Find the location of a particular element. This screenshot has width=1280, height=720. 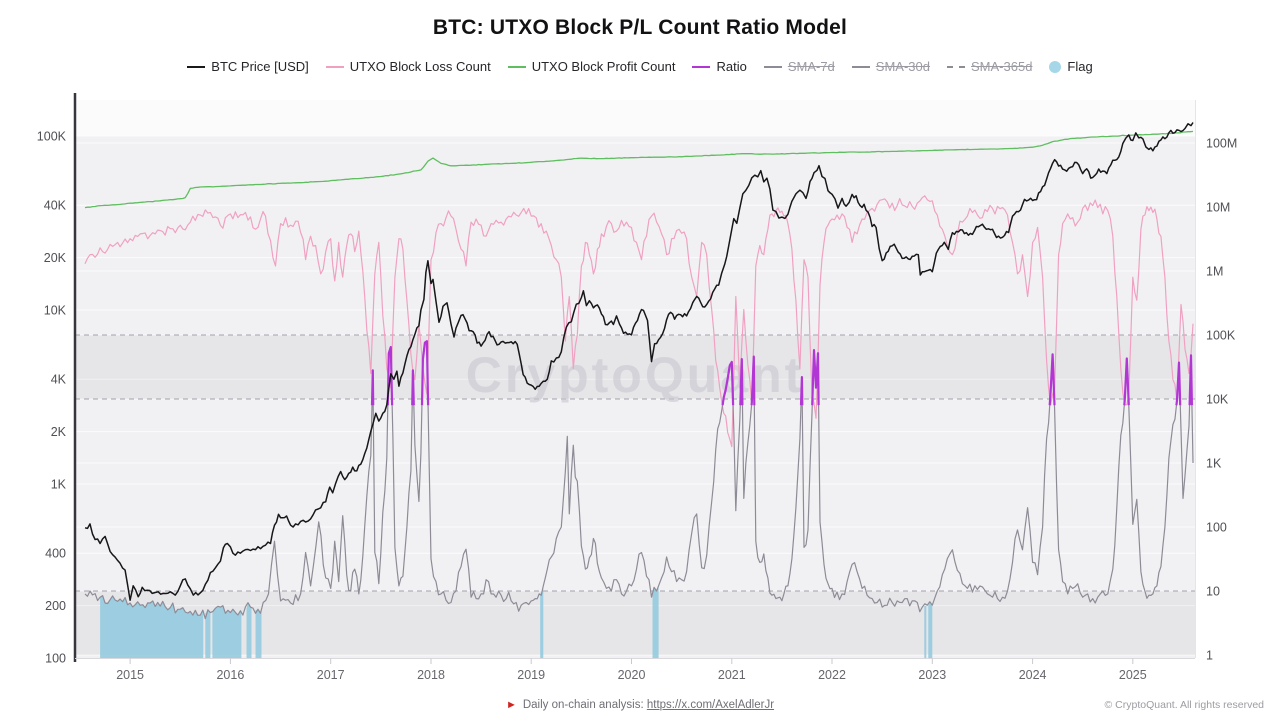

legend-item-sma-7d: SMA-7d is located at coordinates (799, 66).